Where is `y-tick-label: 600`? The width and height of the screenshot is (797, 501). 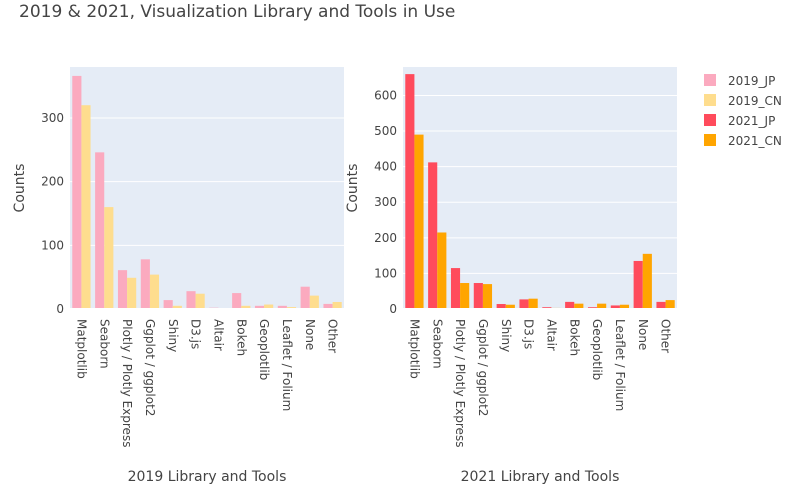
y-tick-label: 600 is located at coordinates (385, 95).